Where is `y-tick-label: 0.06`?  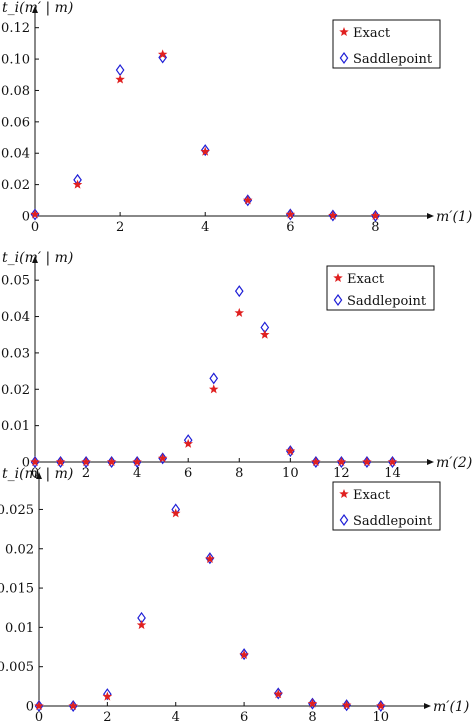
y-tick-label: 0.06 is located at coordinates (15, 122).